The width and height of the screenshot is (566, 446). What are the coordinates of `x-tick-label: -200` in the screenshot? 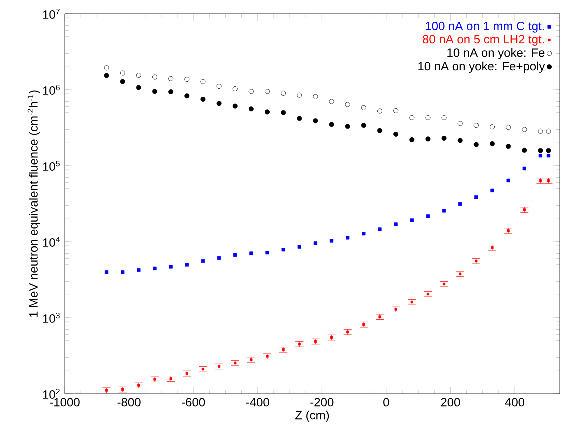 It's located at (322, 402).